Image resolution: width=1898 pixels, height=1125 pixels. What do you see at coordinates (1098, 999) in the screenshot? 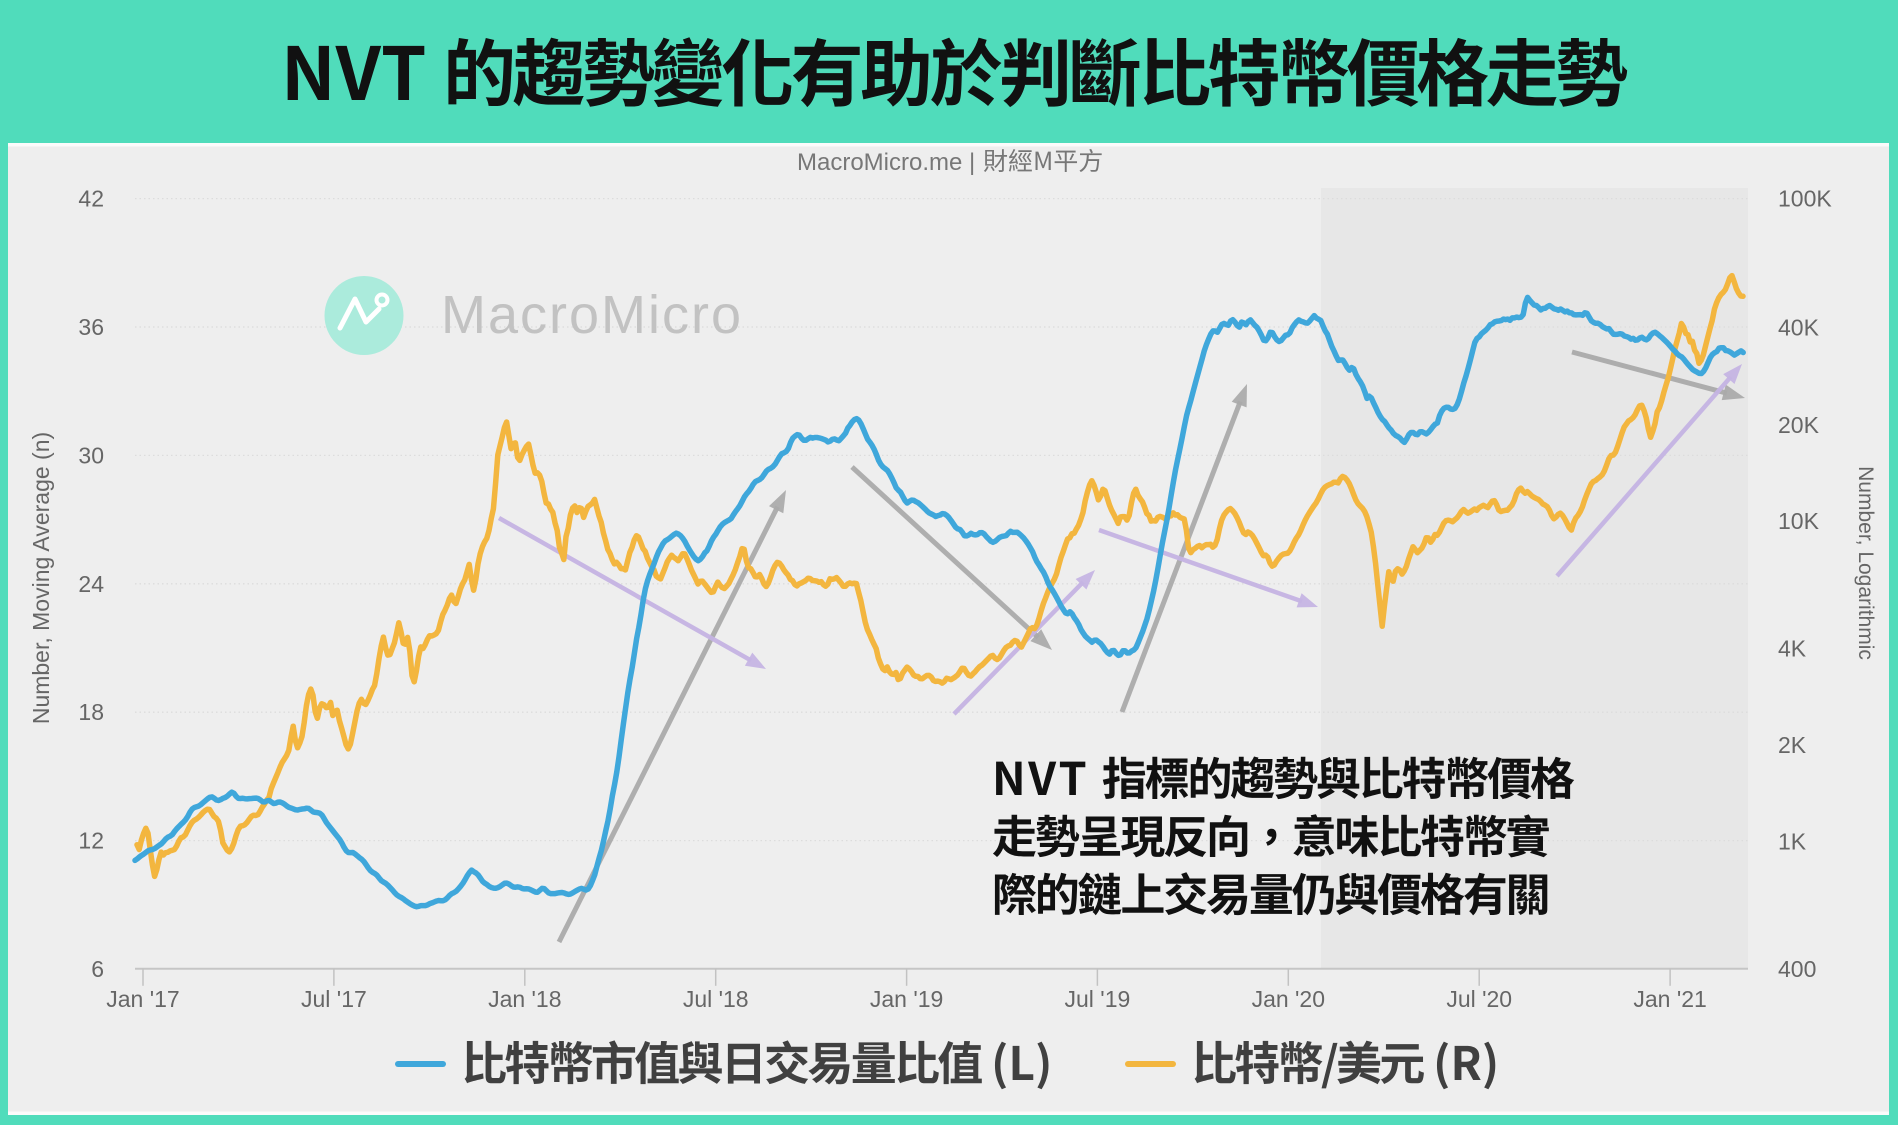
I see `svg-text: Jul '19` at bounding box center [1098, 999].